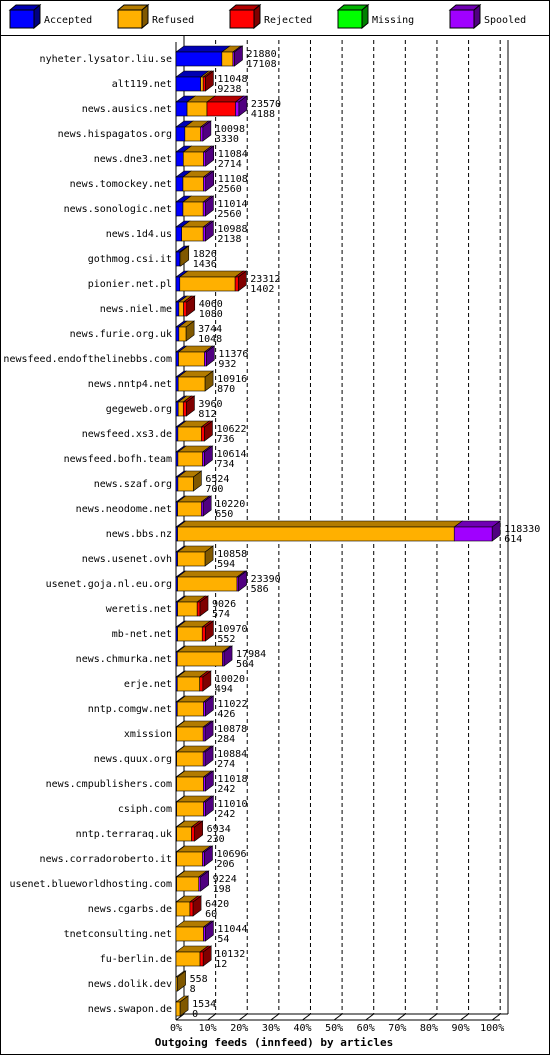 The height and width of the screenshot is (1055, 550). Describe the element at coordinates (210, 404) in the screenshot. I see `value-label-offered: 3960` at that location.